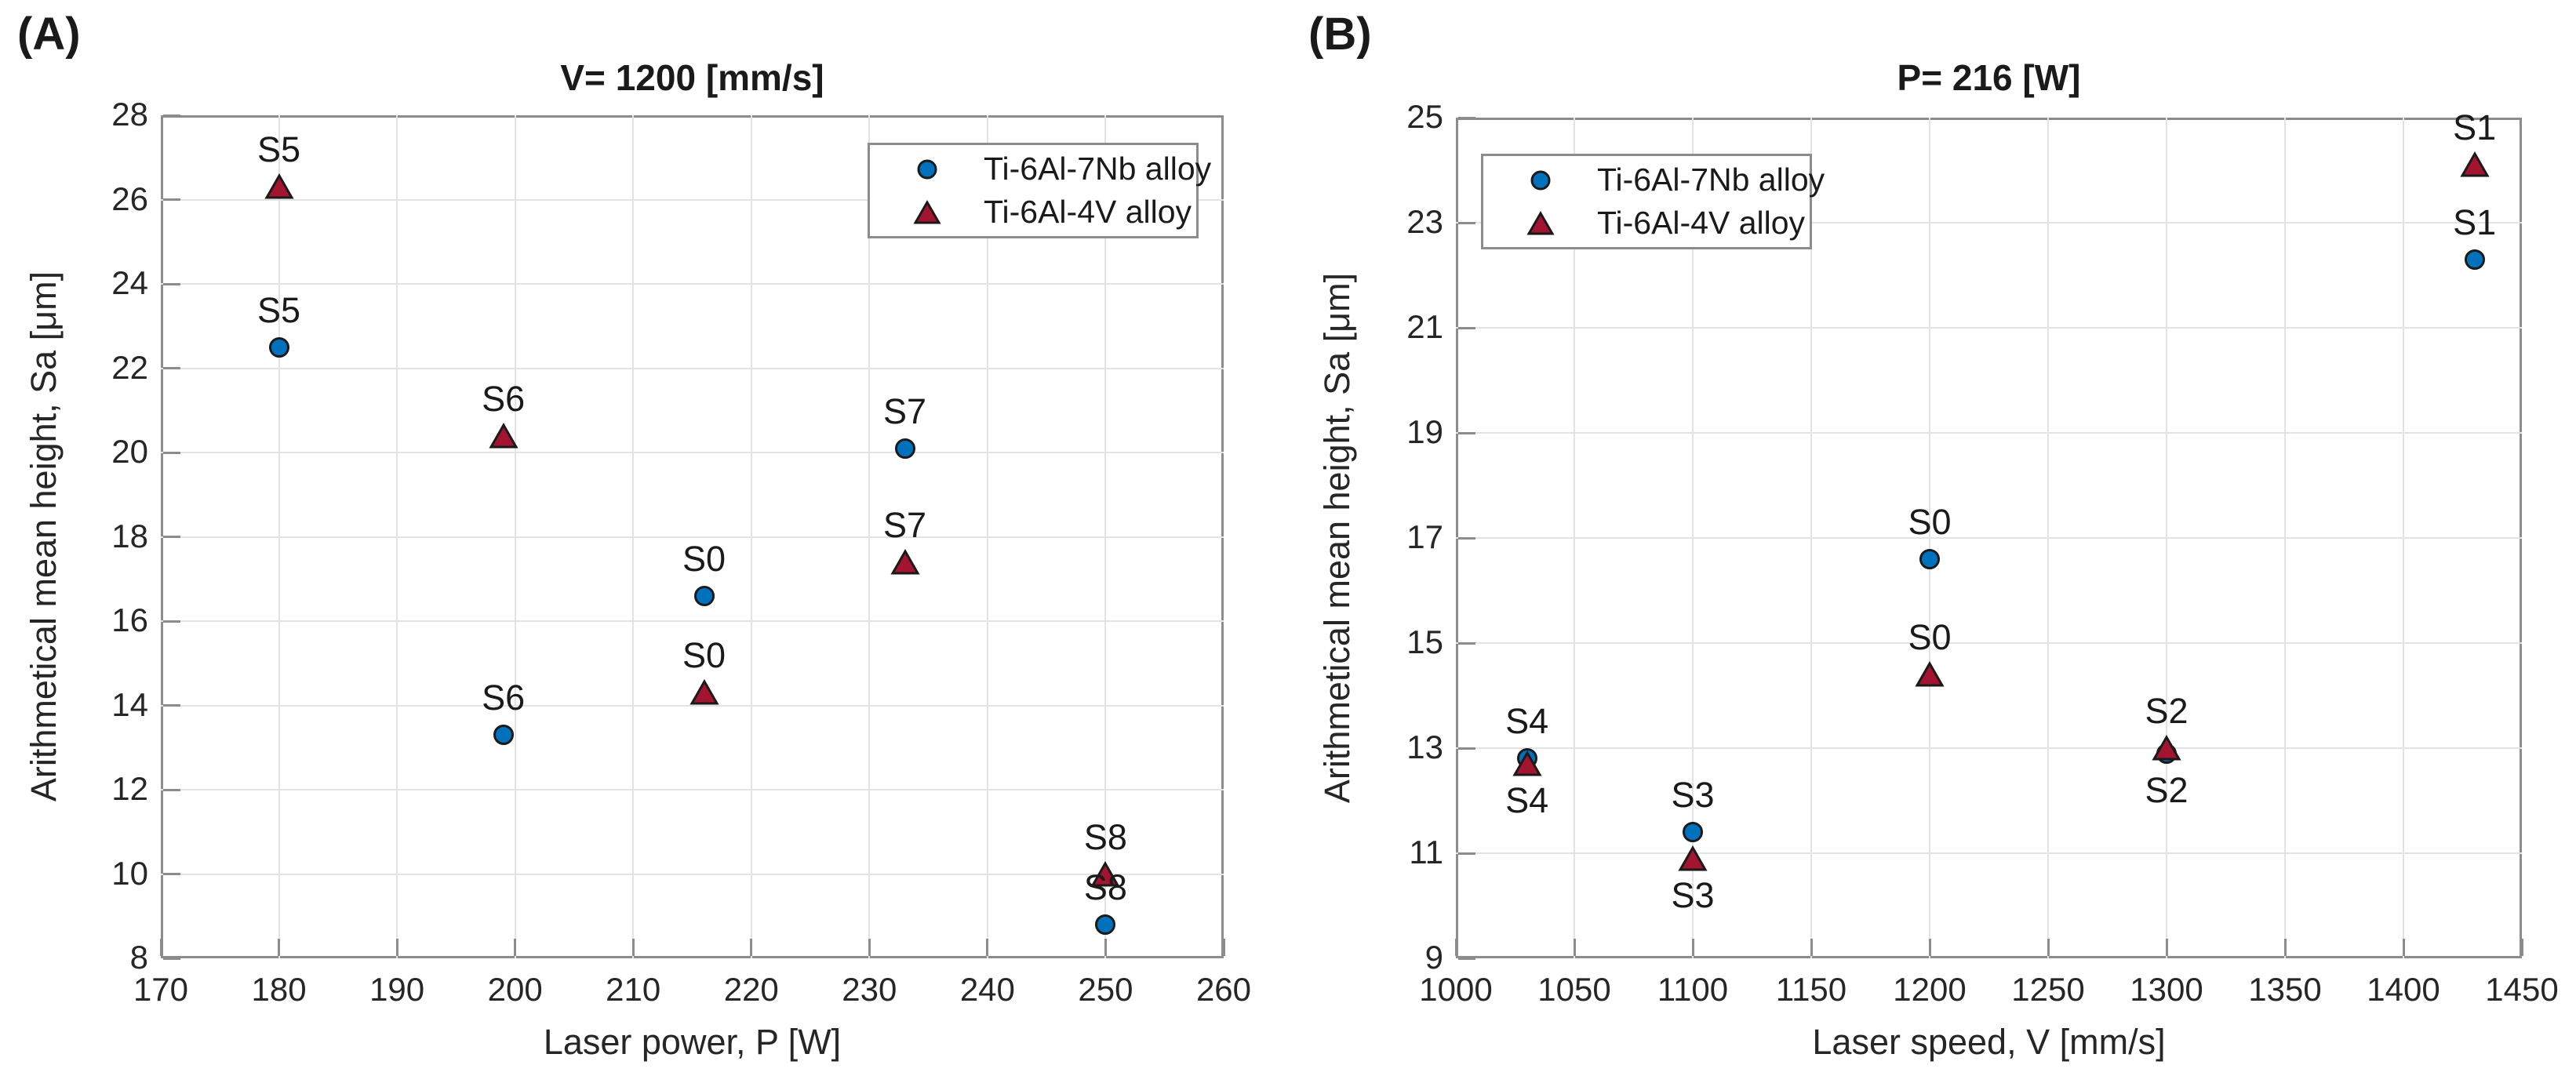 The image size is (2576, 1083). What do you see at coordinates (1424, 641) in the screenshot?
I see `panel-b-y-tick-label: 15` at bounding box center [1424, 641].